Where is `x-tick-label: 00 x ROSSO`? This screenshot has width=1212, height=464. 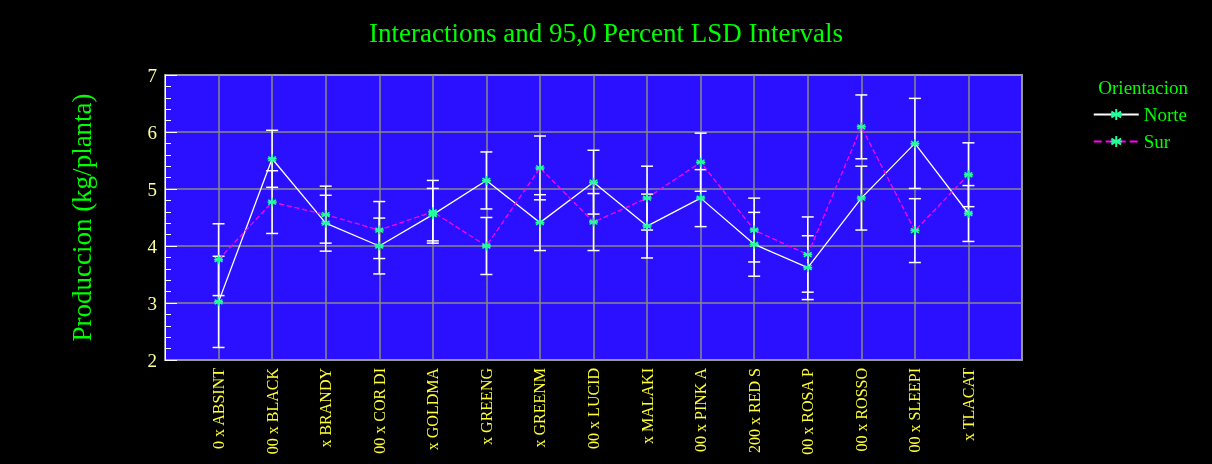 x-tick-label: 00 x ROSSO is located at coordinates (861, 410).